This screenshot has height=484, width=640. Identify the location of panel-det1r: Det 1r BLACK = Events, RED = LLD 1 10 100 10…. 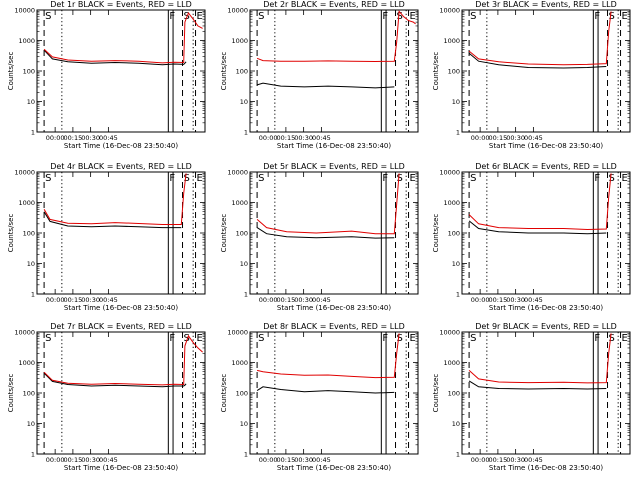
(106, 75).